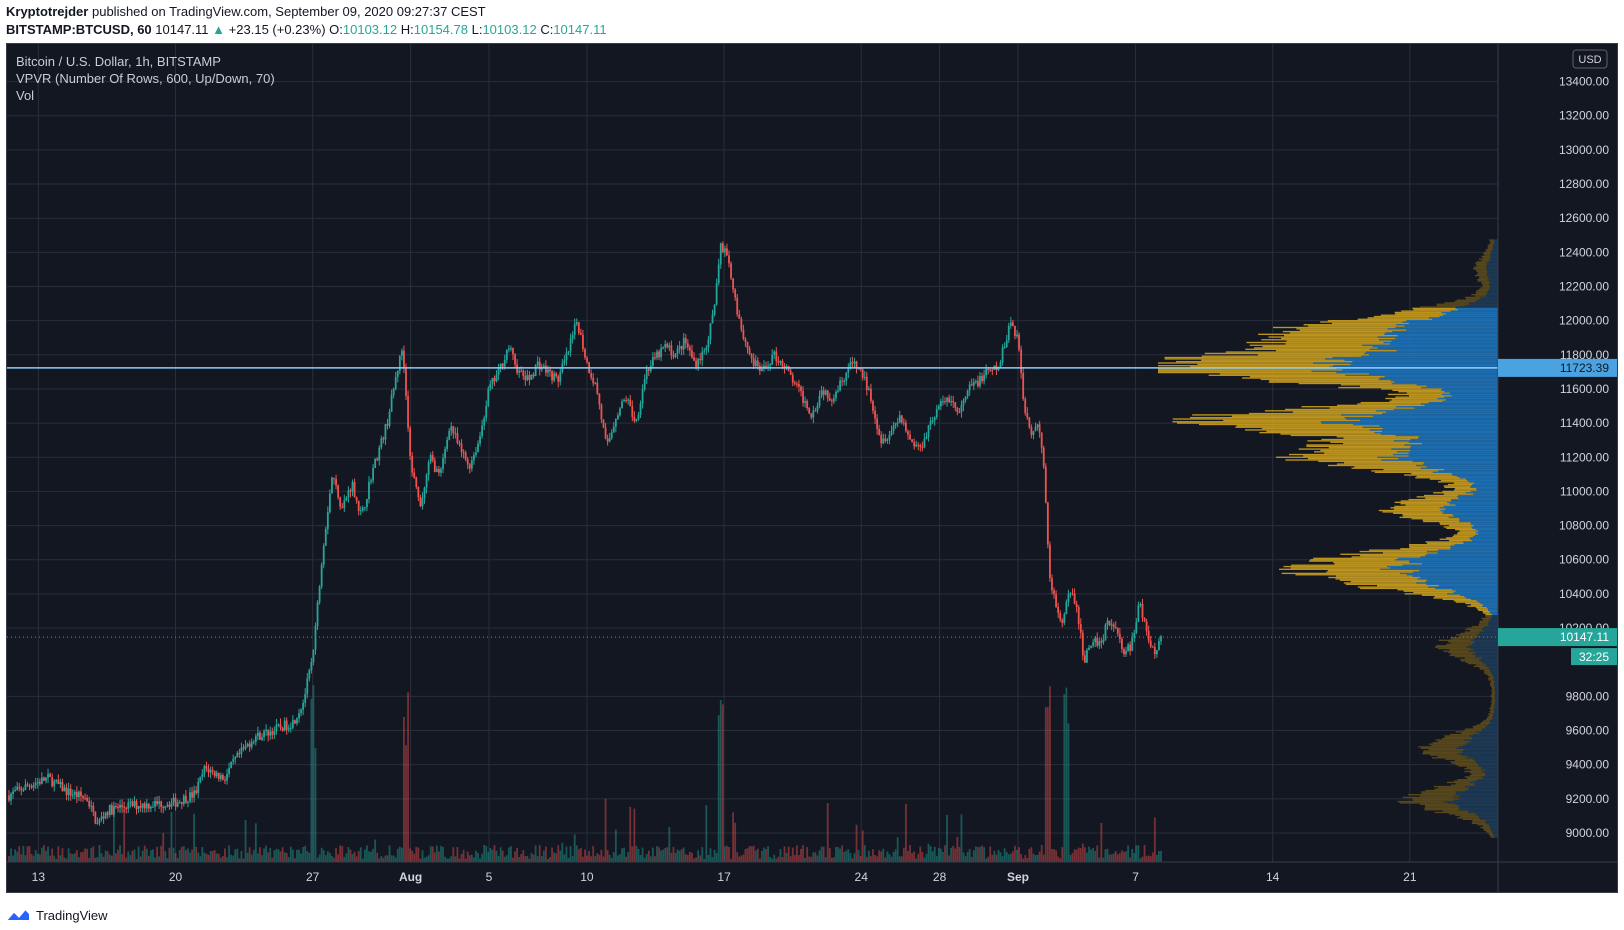 The width and height of the screenshot is (1624, 930). I want to click on legend-title: Bitcoin / U.S. Dollar, 1h, BITSTAMP, so click(118, 61).